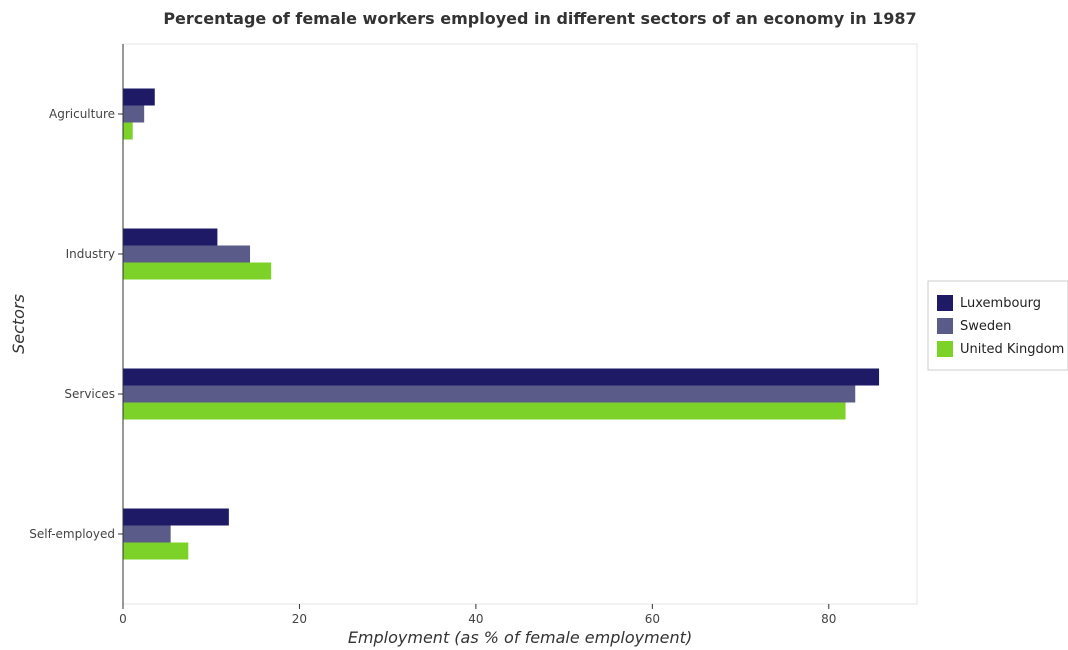 Image resolution: width=1068 pixels, height=650 pixels. I want to click on bar-self-employed-sweden, so click(147, 534).